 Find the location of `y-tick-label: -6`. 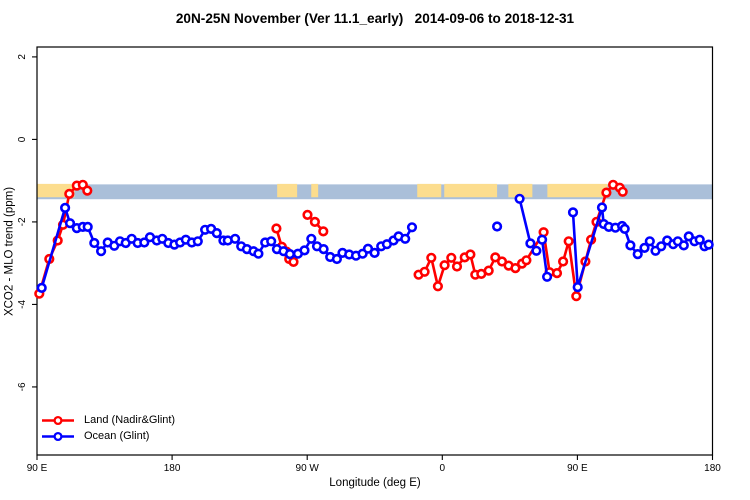

y-tick-label: -6 is located at coordinates (22, 386).